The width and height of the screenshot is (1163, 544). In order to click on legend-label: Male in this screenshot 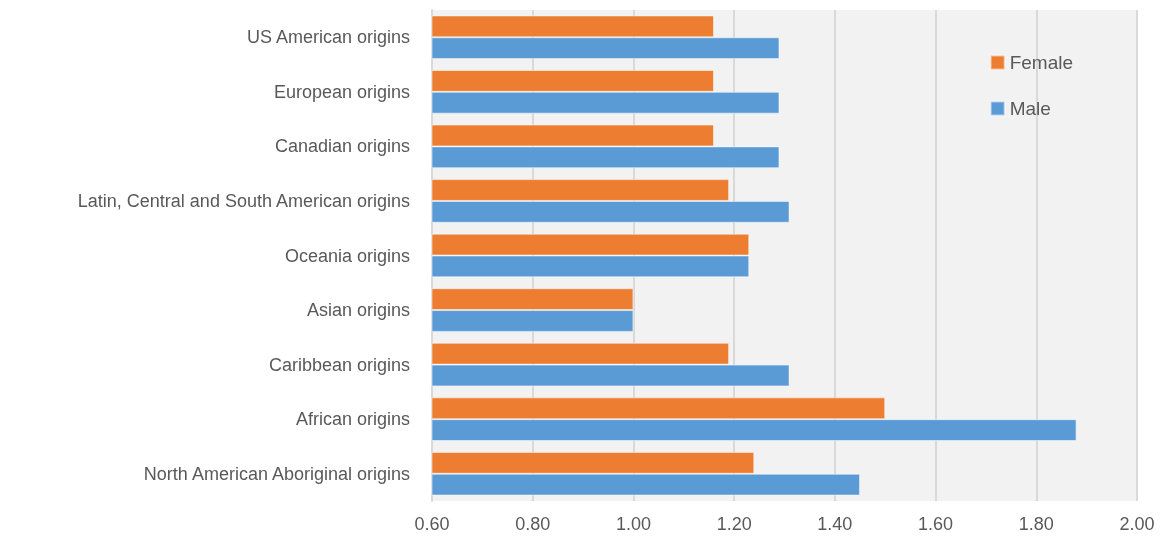, I will do `click(1030, 108)`.